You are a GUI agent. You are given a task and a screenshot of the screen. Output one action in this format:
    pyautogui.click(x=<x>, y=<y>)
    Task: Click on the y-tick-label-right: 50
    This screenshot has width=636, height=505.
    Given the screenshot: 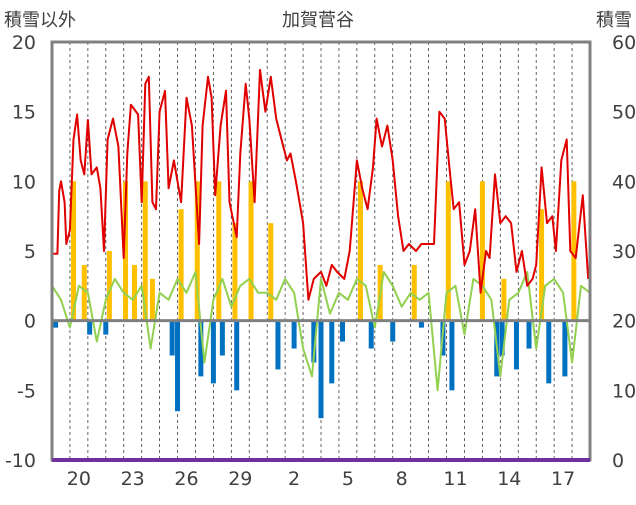 What is the action you would take?
    pyautogui.click(x=624, y=113)
    